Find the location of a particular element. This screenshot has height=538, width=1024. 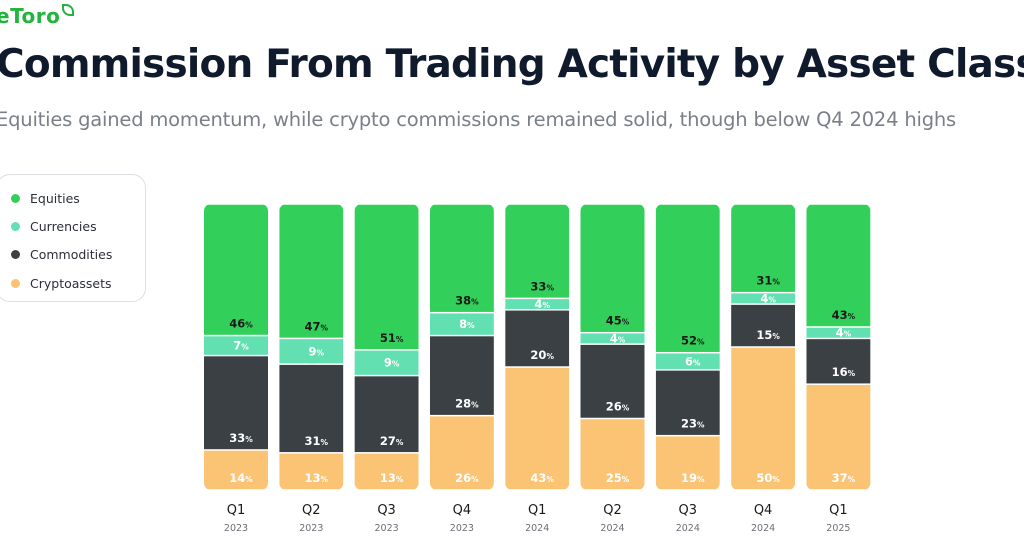

data-label-commodities: 23% is located at coordinates (693, 424).